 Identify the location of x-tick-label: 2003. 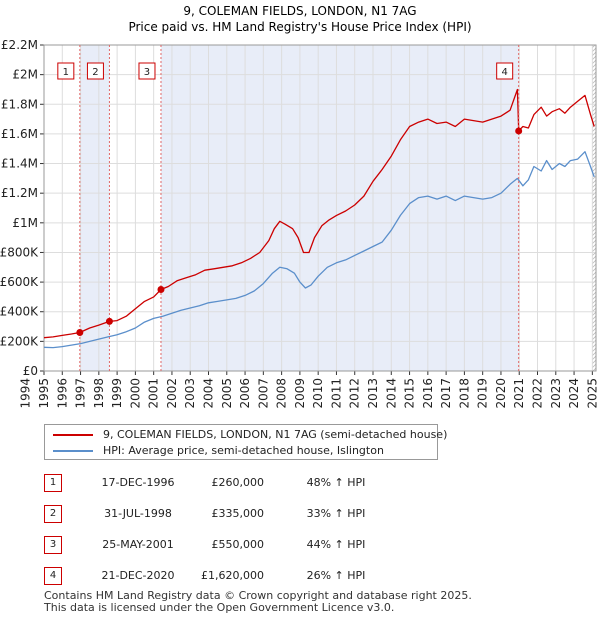
(190, 393).